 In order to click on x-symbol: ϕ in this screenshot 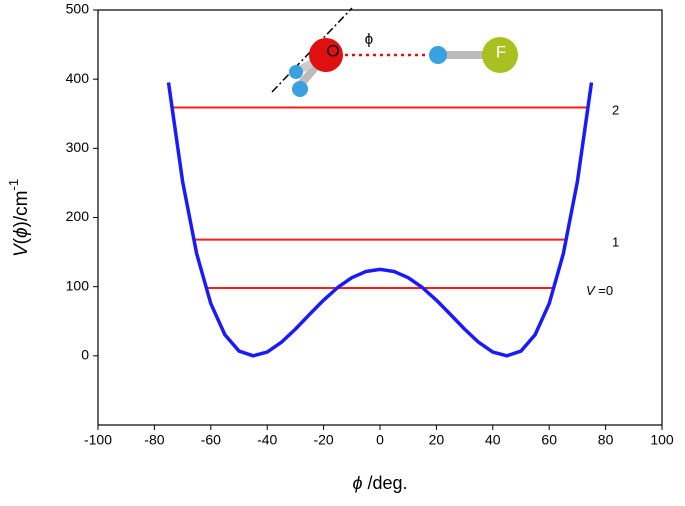, I will do `click(357, 483)`.